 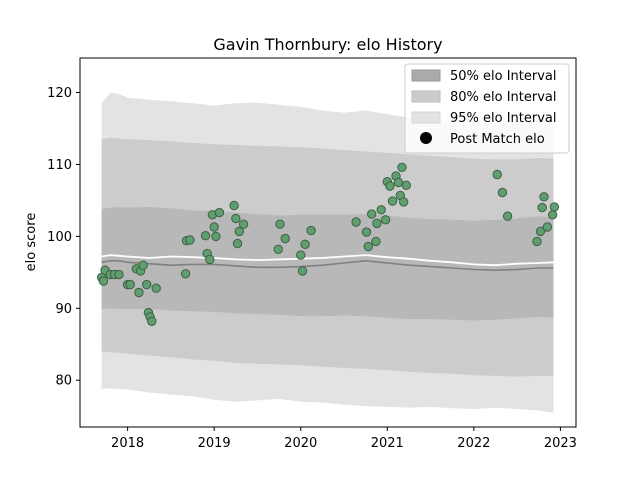 I want to click on mean-elo-line, so click(x=327, y=260).